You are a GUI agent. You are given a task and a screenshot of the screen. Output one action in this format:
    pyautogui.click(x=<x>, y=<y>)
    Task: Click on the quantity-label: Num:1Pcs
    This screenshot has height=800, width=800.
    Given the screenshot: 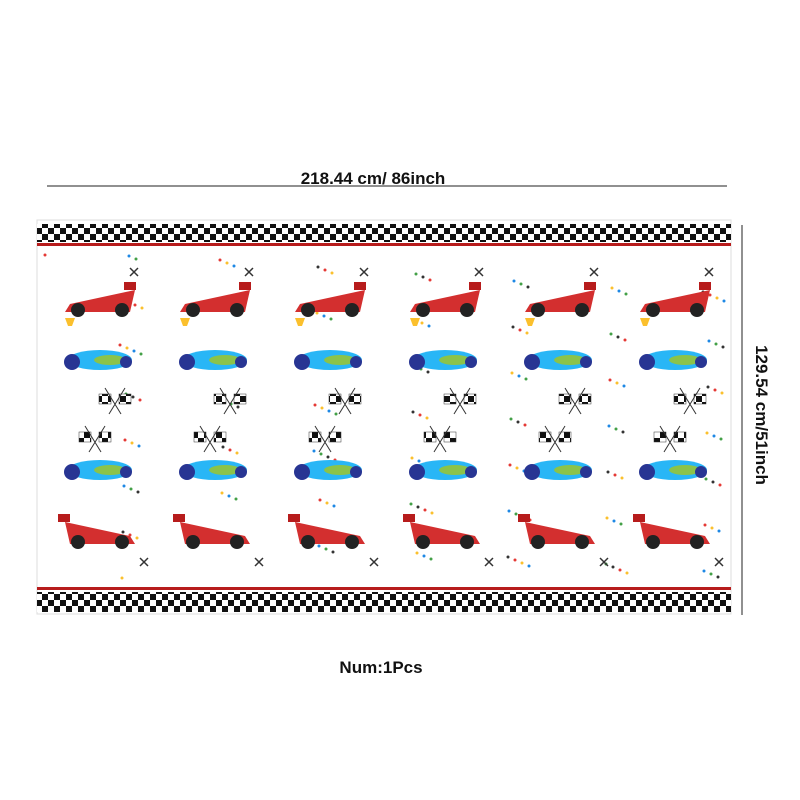 What is the action you would take?
    pyautogui.click(x=380, y=667)
    